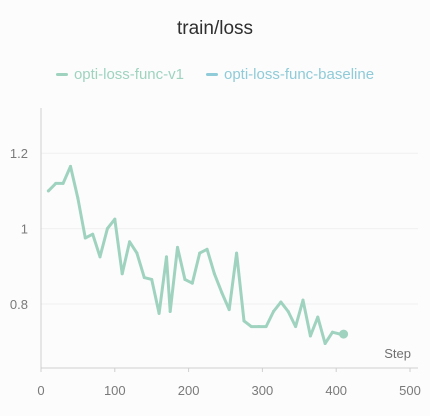 This screenshot has width=430, height=416. I want to click on x-tick-label: 200, so click(189, 390).